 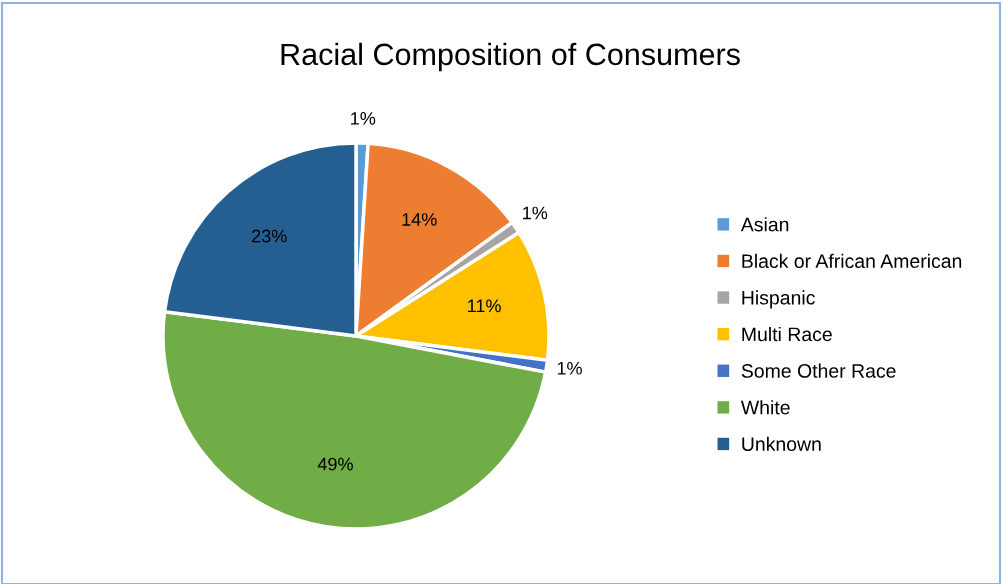 What do you see at coordinates (335, 464) in the screenshot?
I see `data-label: 49%` at bounding box center [335, 464].